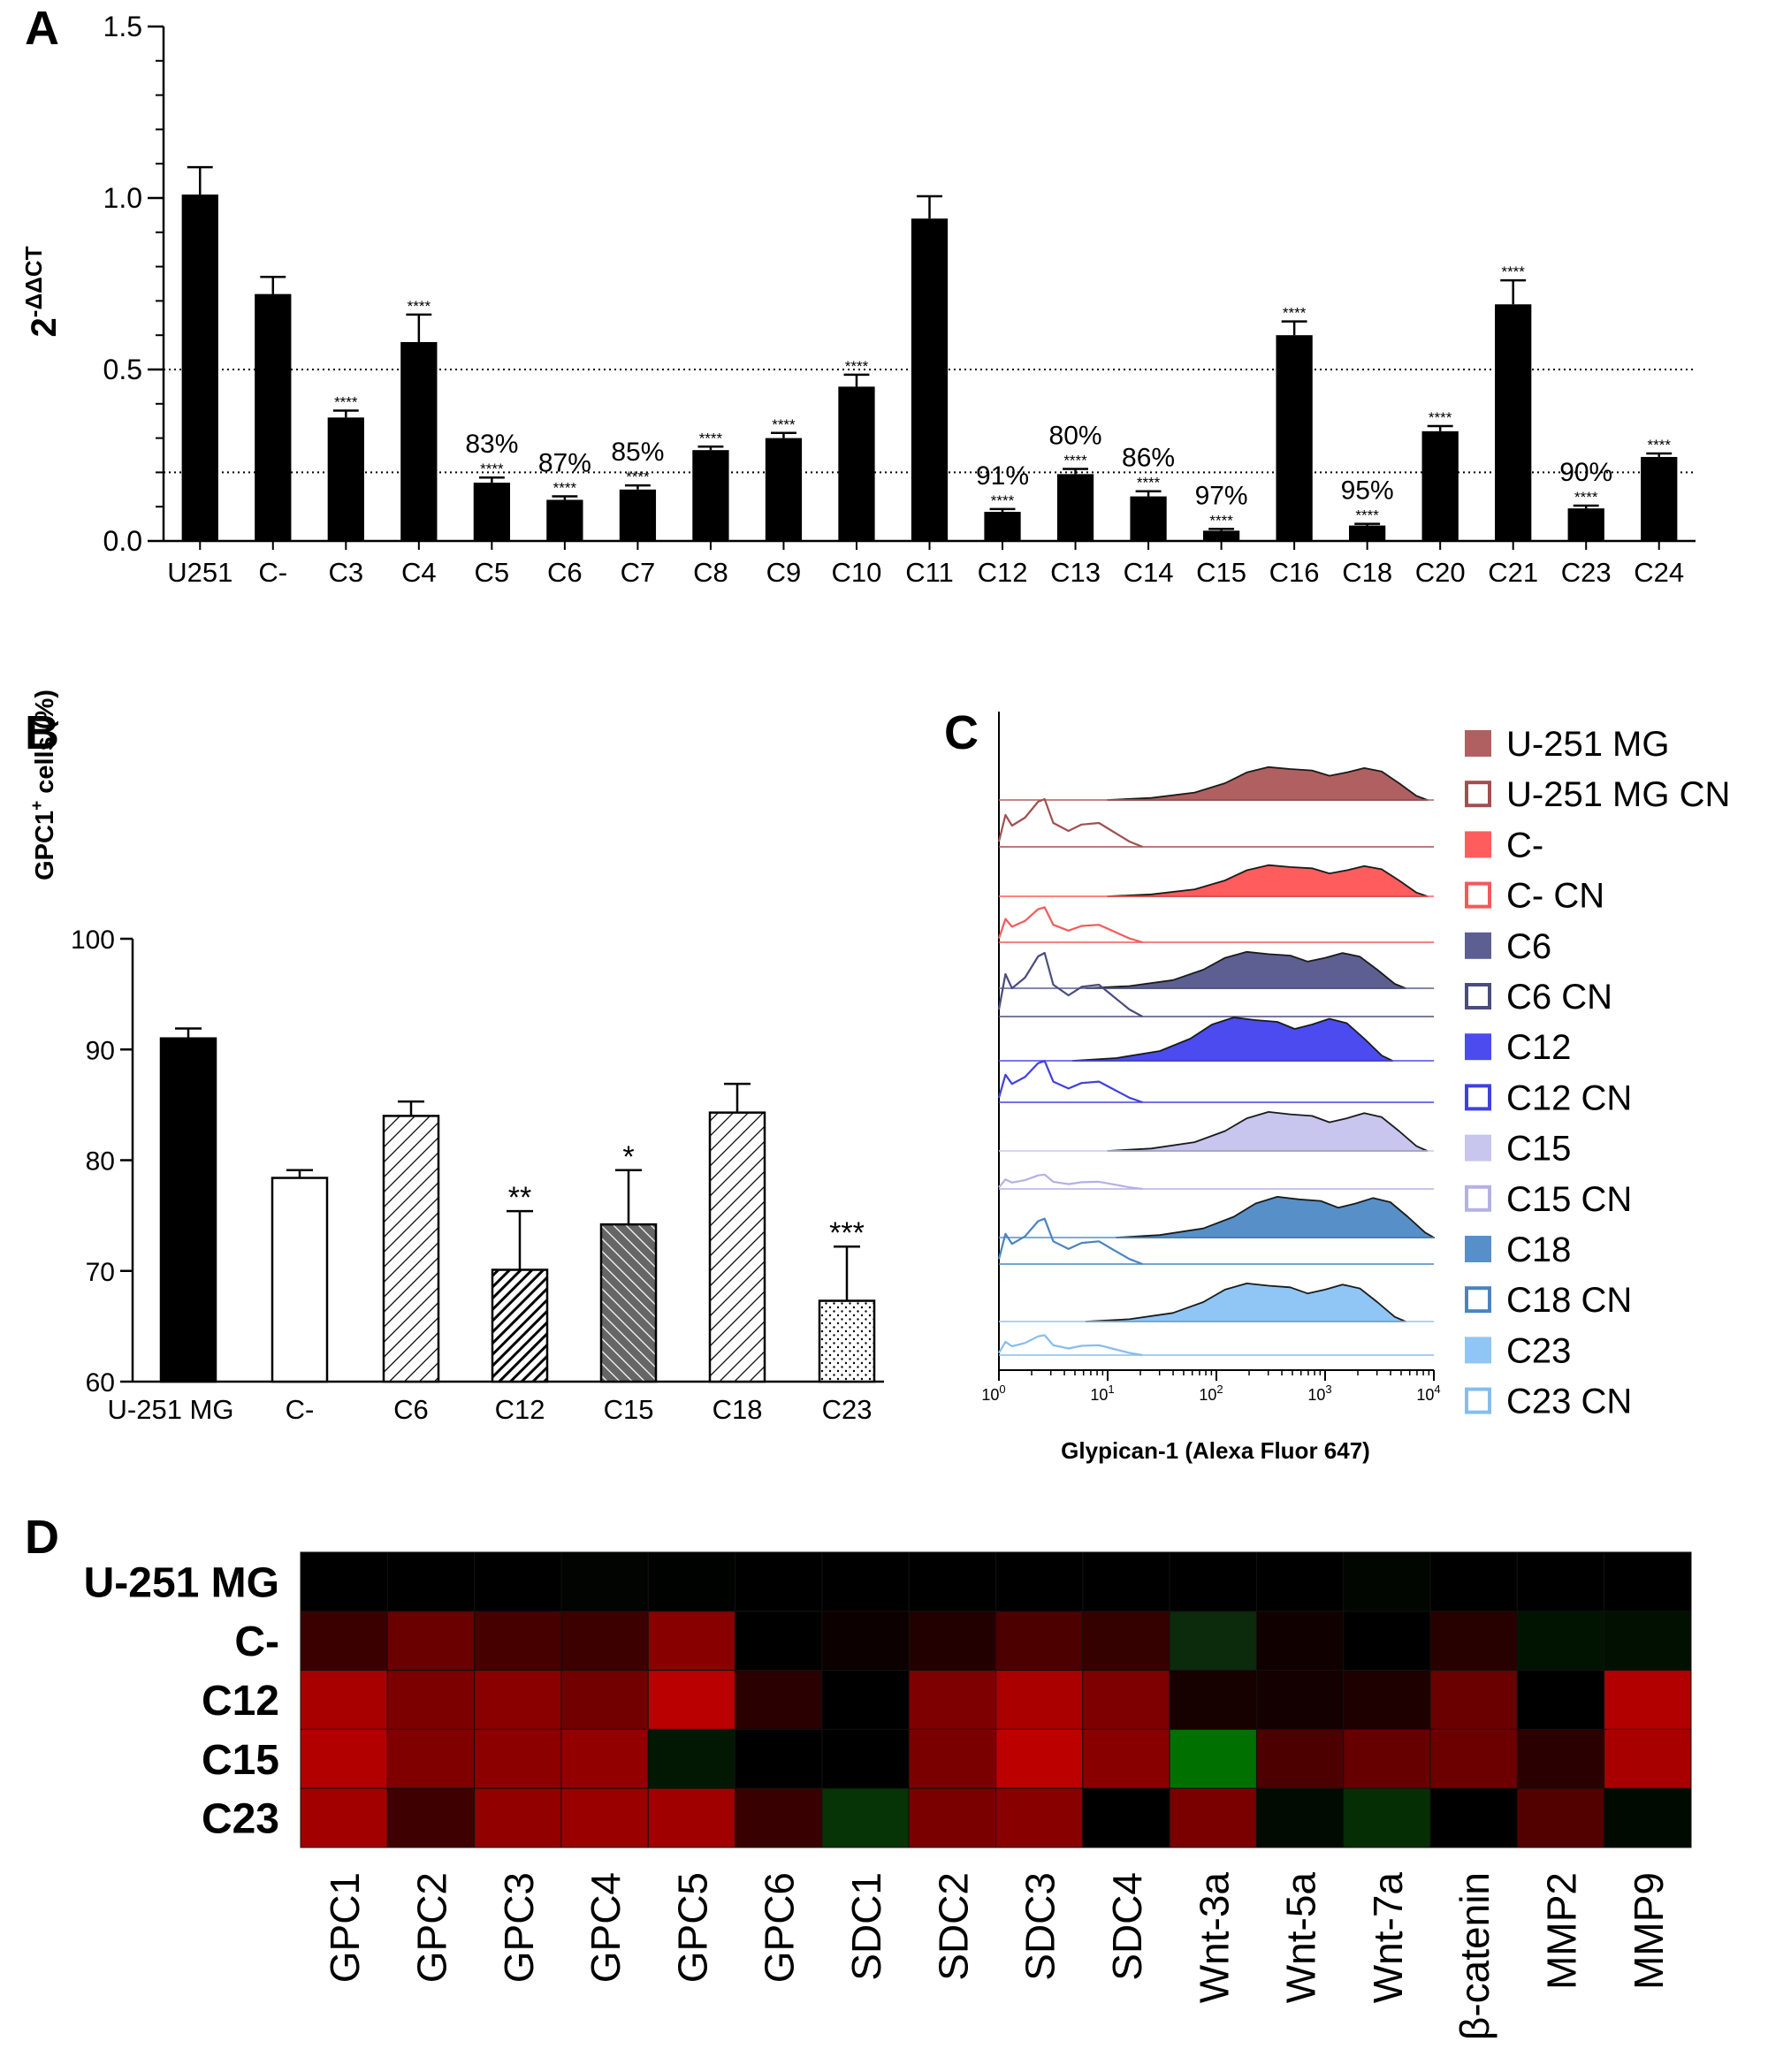  I want to click on panel-c-x-tick-label: 10¹, so click(1102, 1393).